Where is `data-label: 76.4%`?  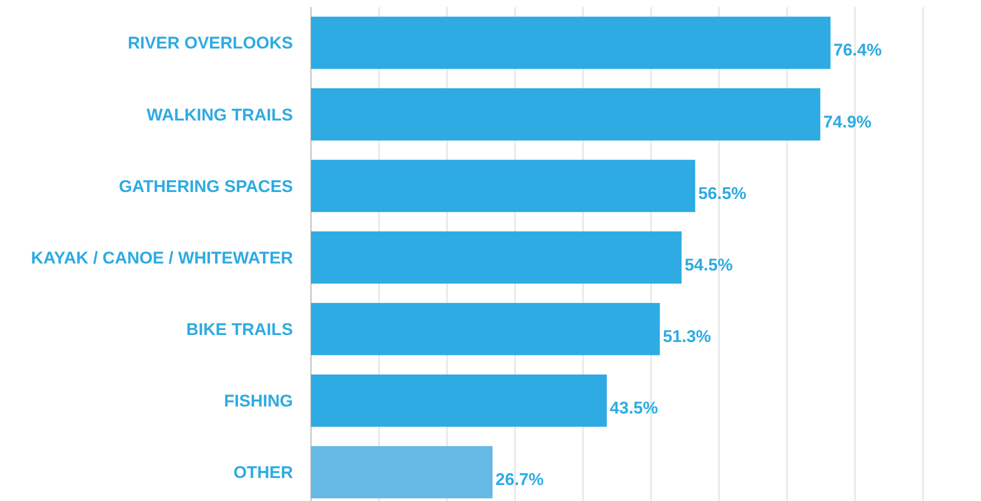
data-label: 76.4% is located at coordinates (858, 50).